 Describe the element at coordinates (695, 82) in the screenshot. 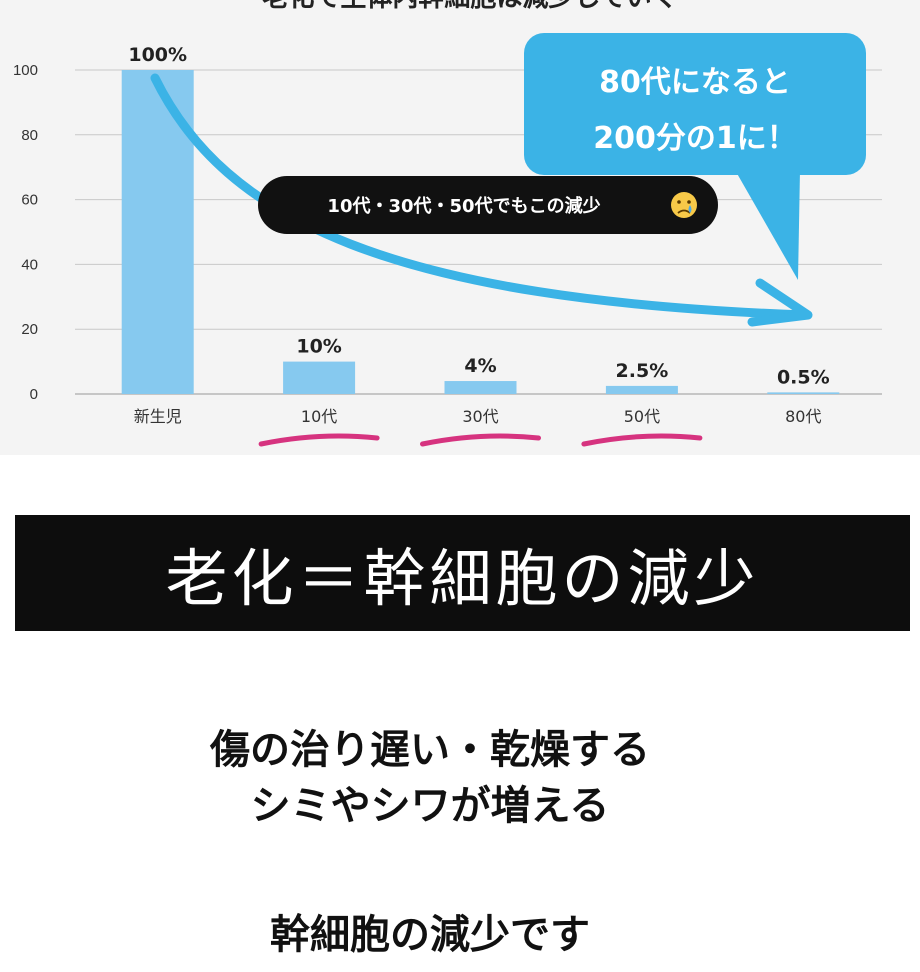

I see `callout-line-1: 80代になると` at that location.